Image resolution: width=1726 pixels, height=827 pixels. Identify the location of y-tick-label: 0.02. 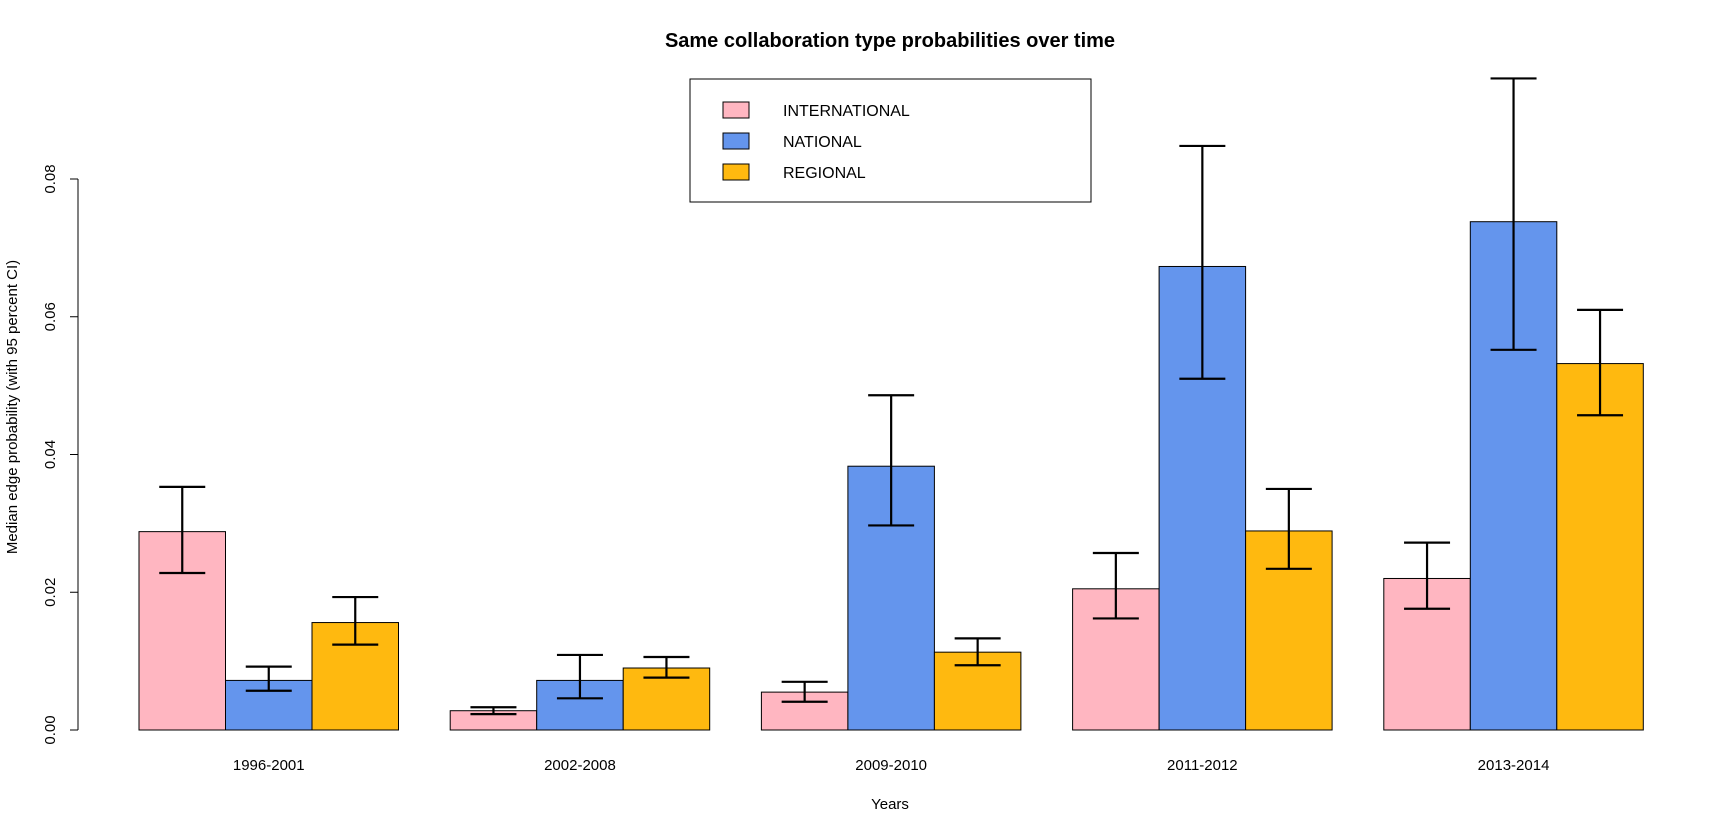
(50, 592).